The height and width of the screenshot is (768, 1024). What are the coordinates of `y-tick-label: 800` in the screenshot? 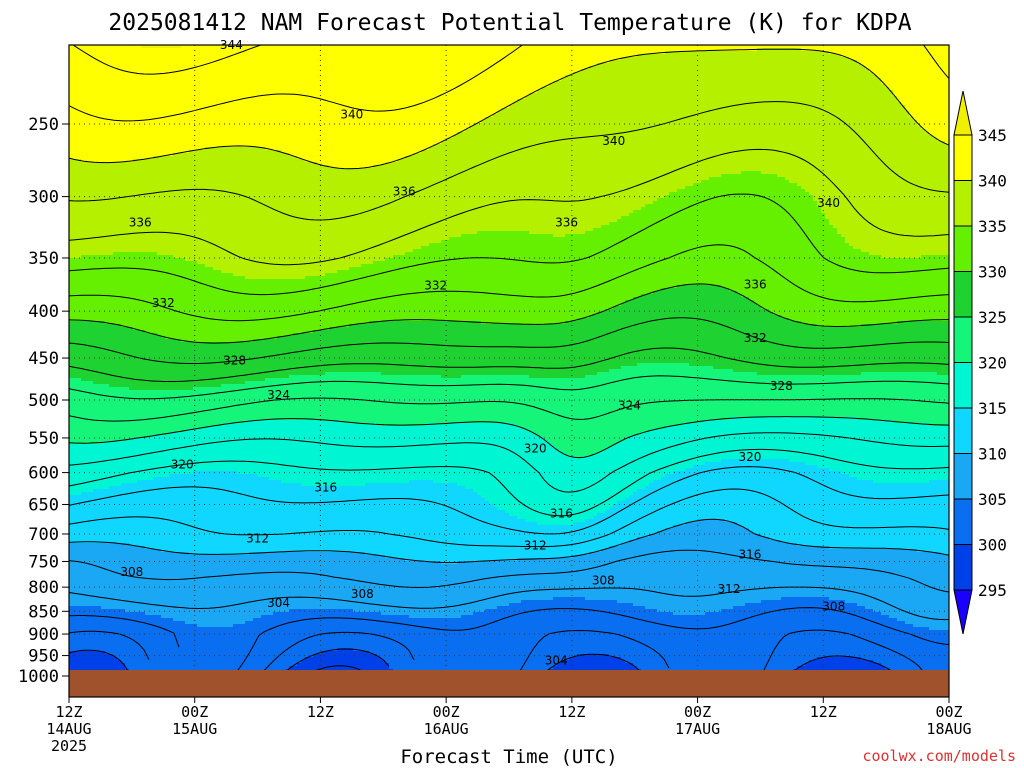 It's located at (43, 588).